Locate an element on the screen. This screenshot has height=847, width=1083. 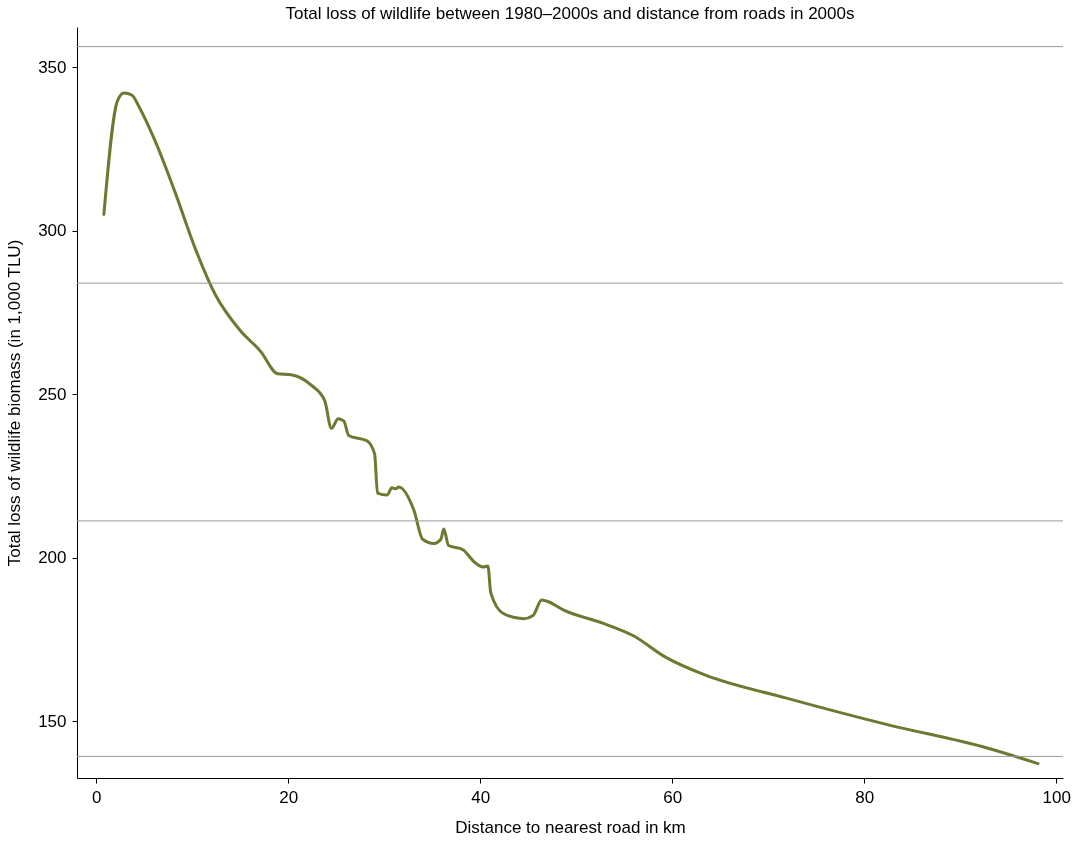
x-tick-label: 40 is located at coordinates (481, 797).